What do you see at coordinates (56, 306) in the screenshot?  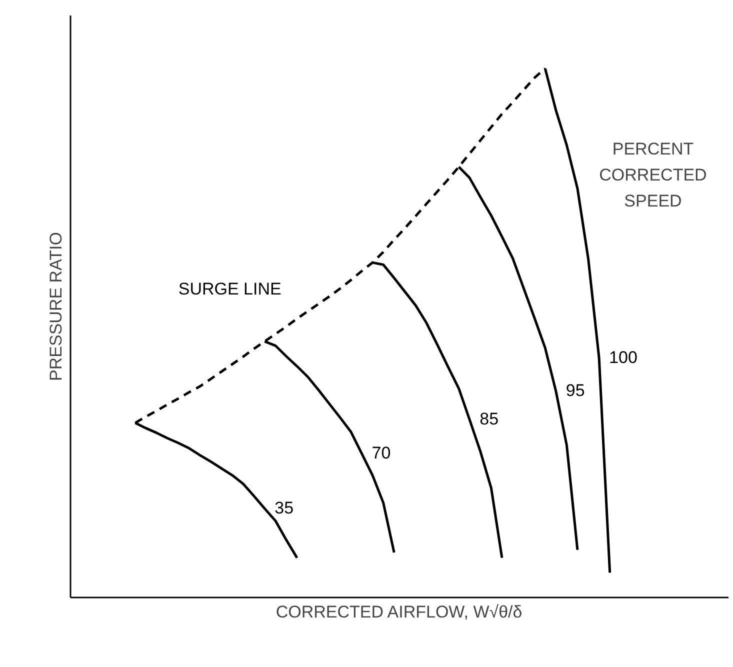 I see `y-axis-title: PRESSURE RATIO` at bounding box center [56, 306].